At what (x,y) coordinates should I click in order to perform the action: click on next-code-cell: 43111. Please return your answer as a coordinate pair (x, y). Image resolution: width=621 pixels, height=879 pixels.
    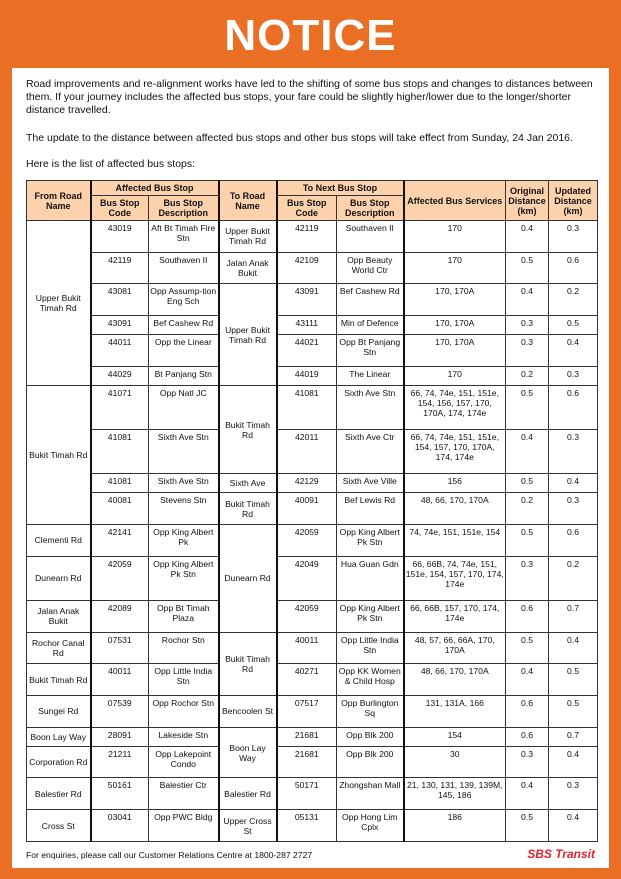
    Looking at the image, I should click on (306, 325).